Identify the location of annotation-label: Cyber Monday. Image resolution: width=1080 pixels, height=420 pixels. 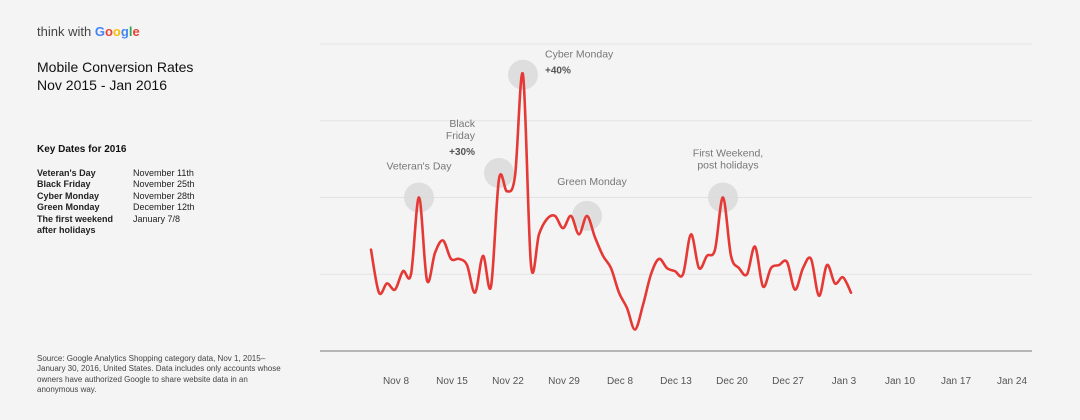
(579, 55).